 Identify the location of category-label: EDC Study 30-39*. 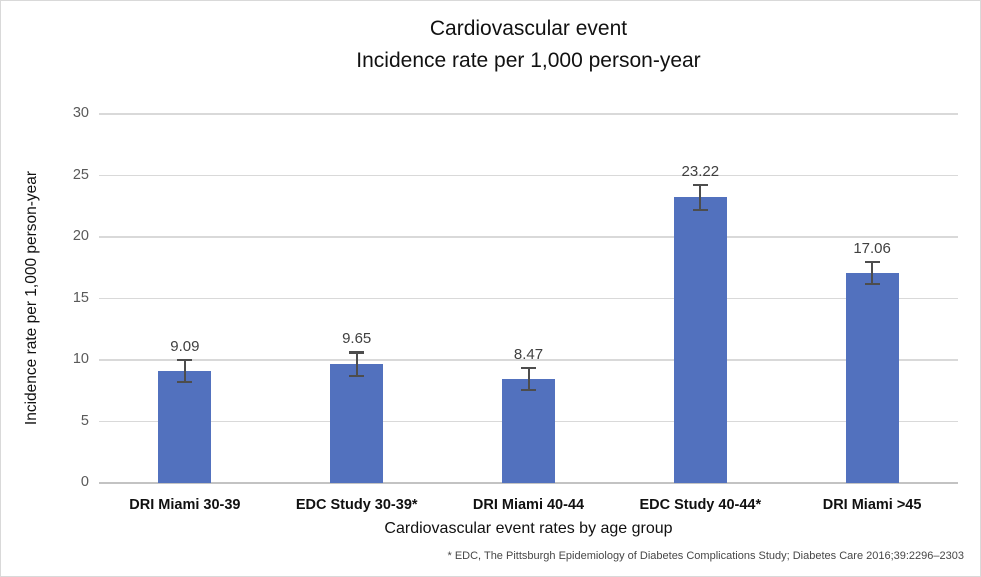
(356, 505).